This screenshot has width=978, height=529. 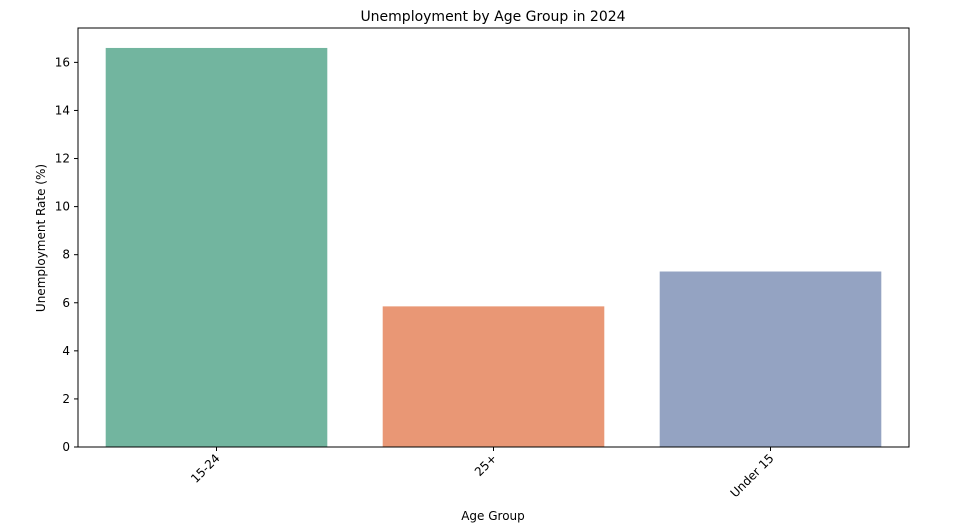 What do you see at coordinates (66, 351) in the screenshot?
I see `y-tick-label: 4` at bounding box center [66, 351].